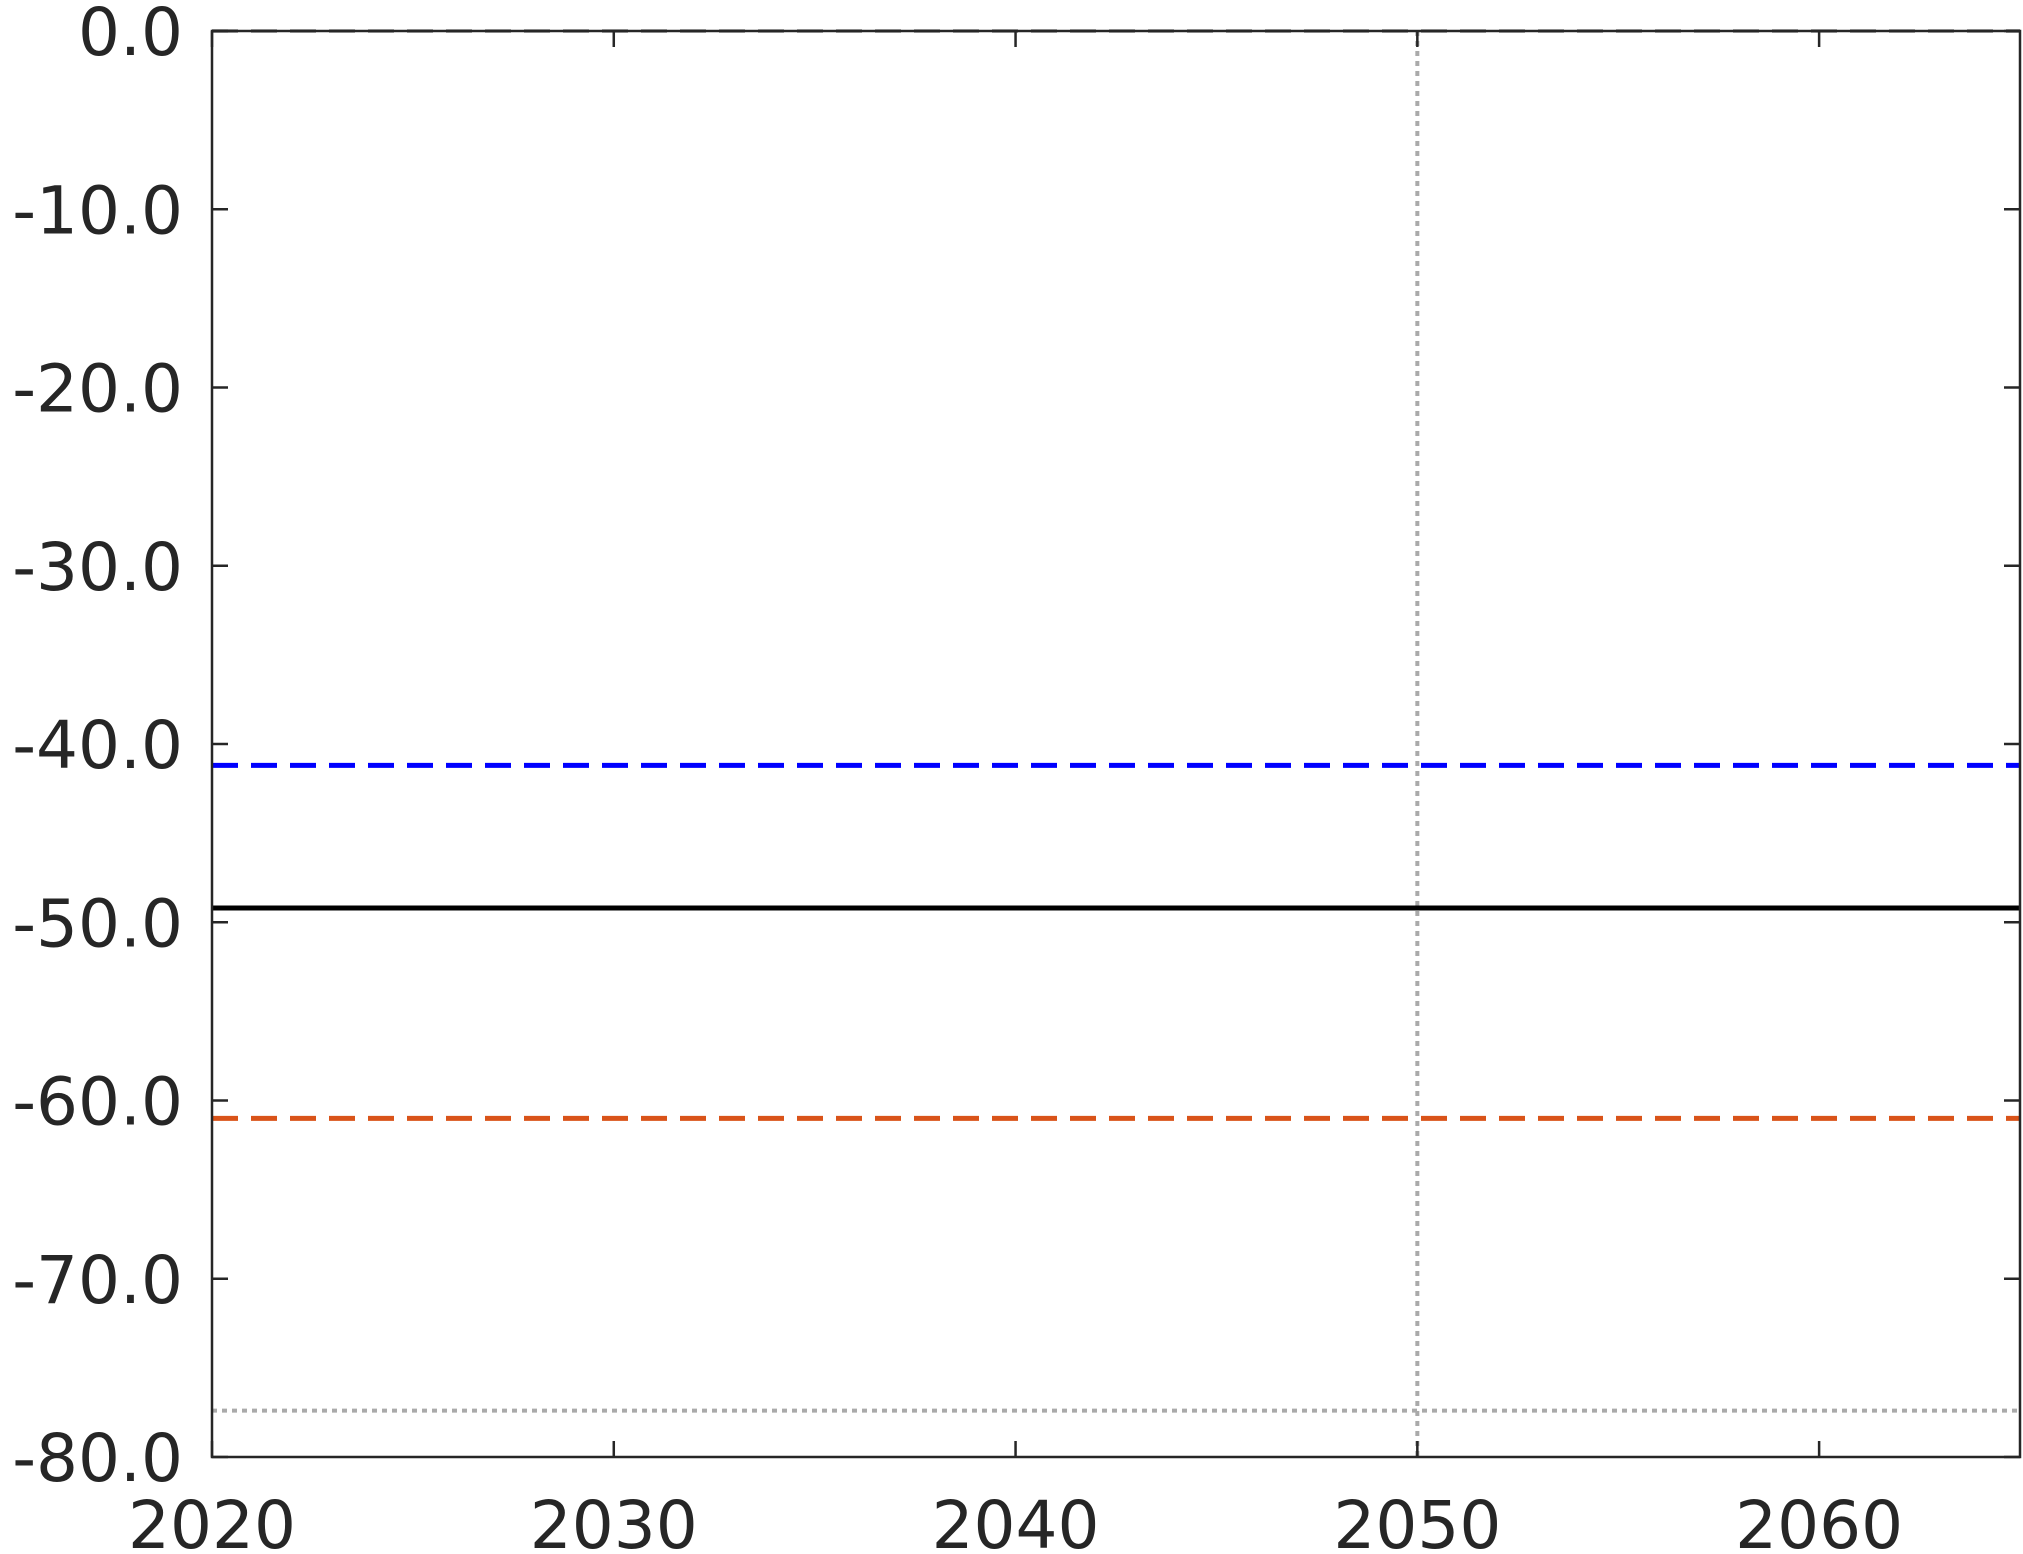 The height and width of the screenshot is (1554, 2023). What do you see at coordinates (97, 210) in the screenshot?
I see `y-tick-label: -10.0` at bounding box center [97, 210].